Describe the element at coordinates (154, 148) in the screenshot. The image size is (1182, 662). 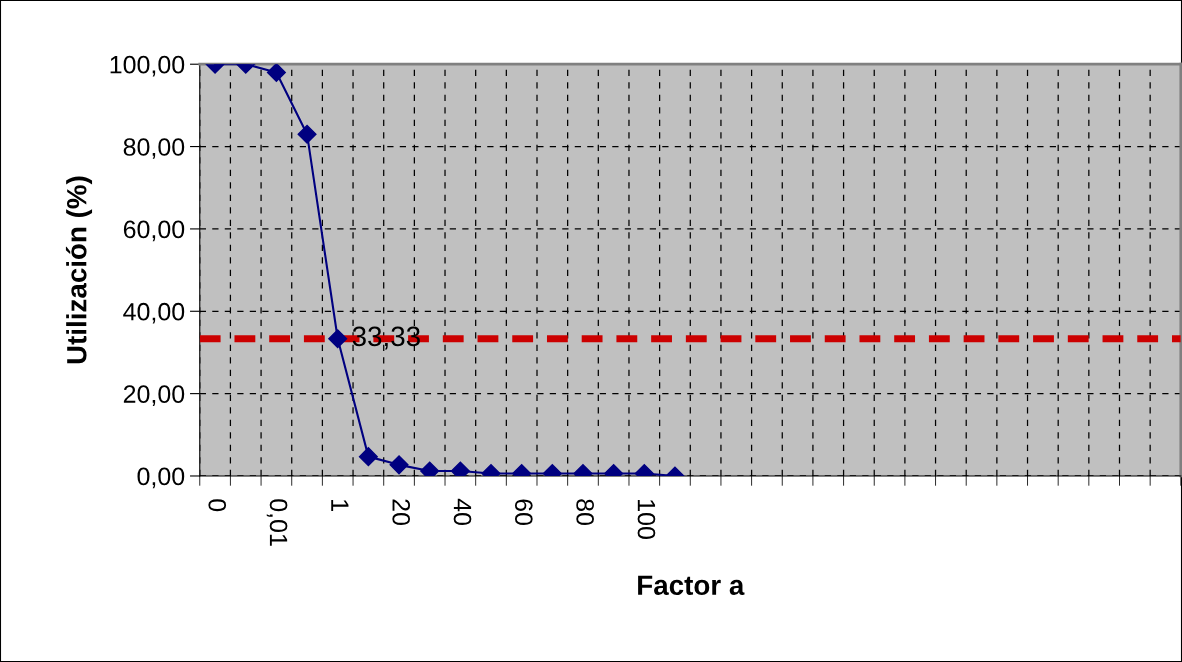
I see `y-tick-label: 80,00` at that location.